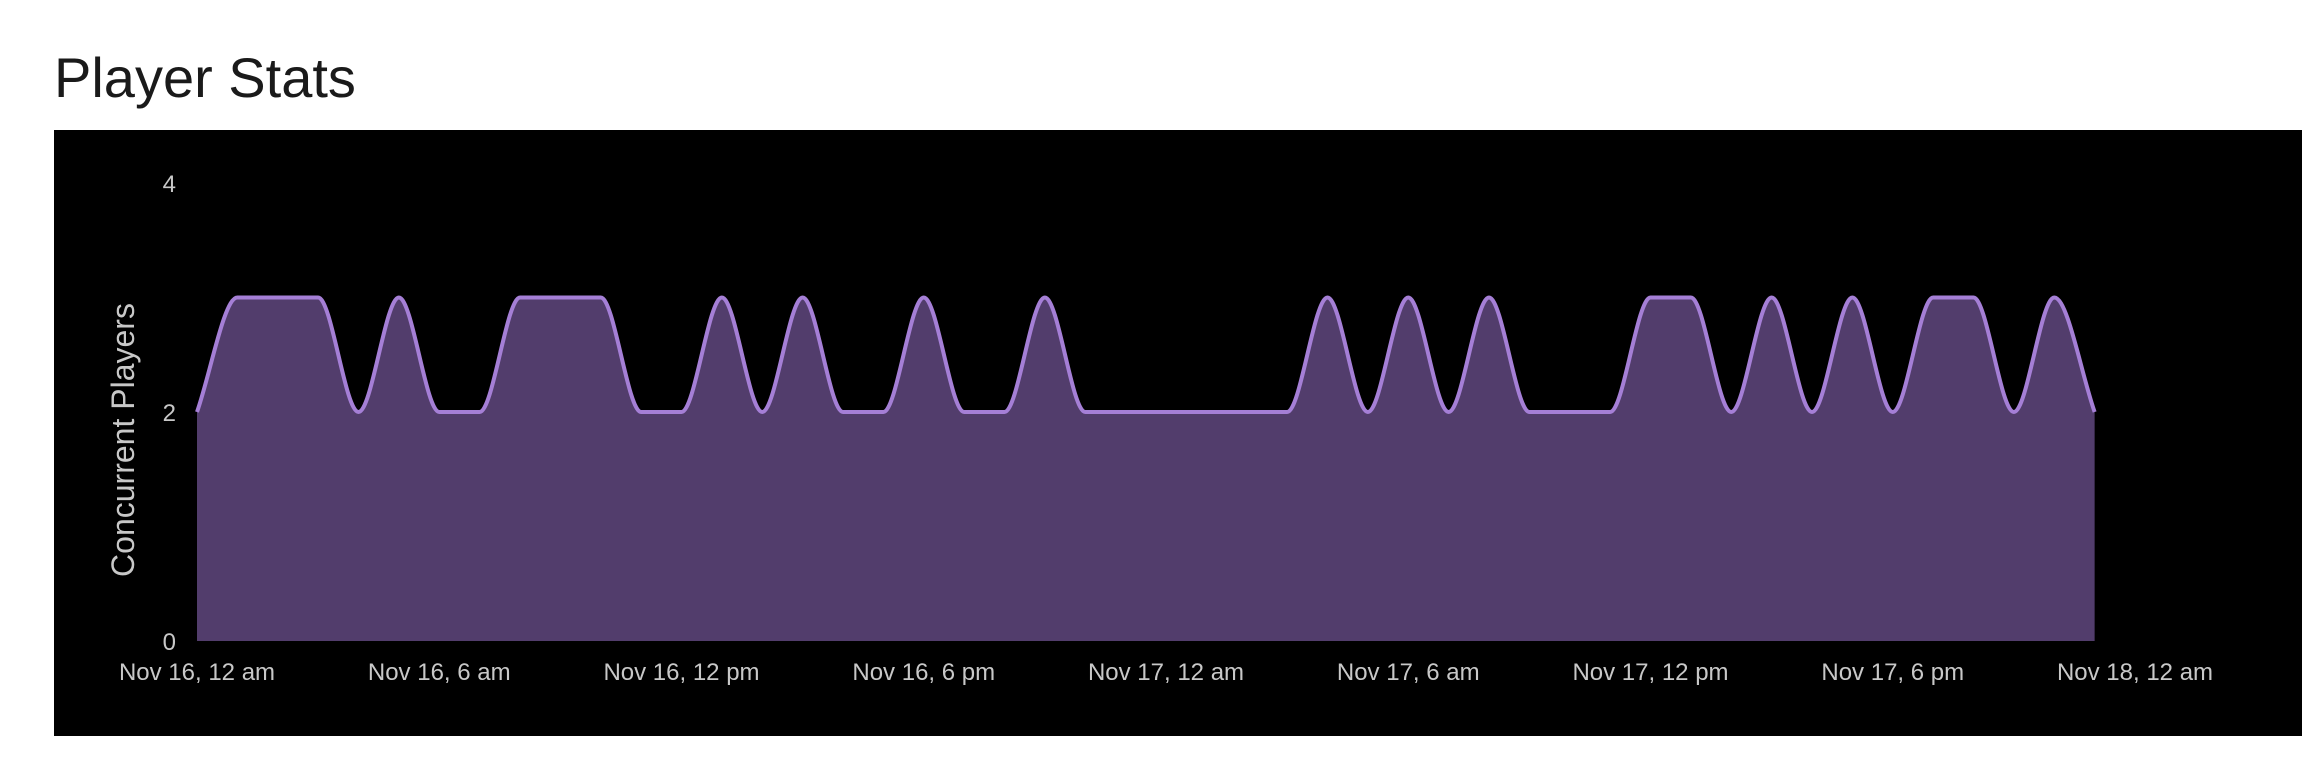  What do you see at coordinates (197, 672) in the screenshot?
I see `x-tick-label: Nov 16, 12 am` at bounding box center [197, 672].